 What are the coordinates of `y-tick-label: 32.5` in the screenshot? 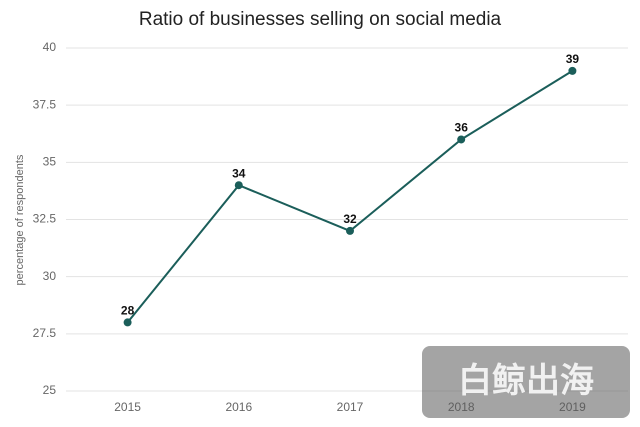 It's located at (45, 219).